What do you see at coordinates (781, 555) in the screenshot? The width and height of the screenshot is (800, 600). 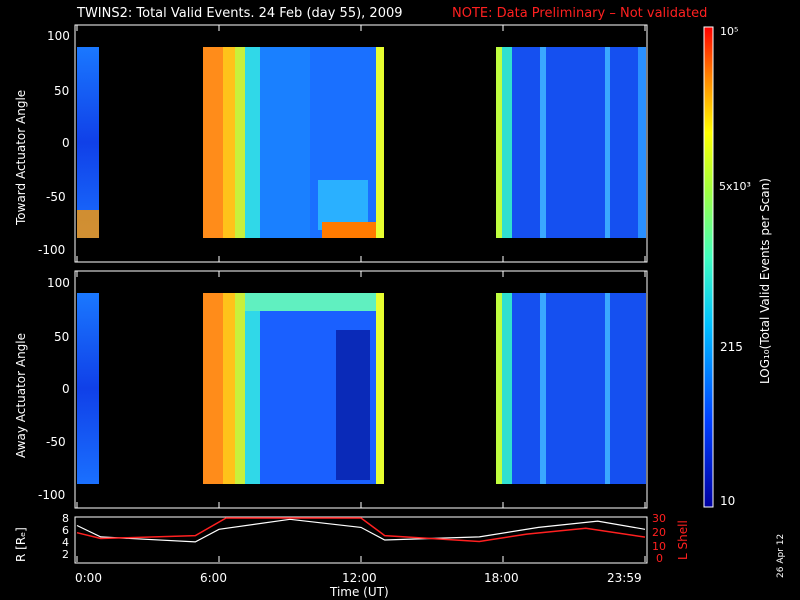 I see `date-stamp: 26 Apr 12` at bounding box center [781, 555].